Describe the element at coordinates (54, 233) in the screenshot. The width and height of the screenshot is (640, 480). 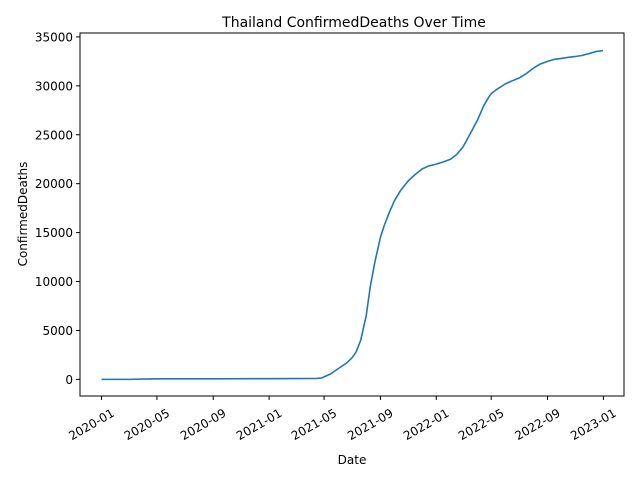
I see `y-tick-label: 15000` at that location.